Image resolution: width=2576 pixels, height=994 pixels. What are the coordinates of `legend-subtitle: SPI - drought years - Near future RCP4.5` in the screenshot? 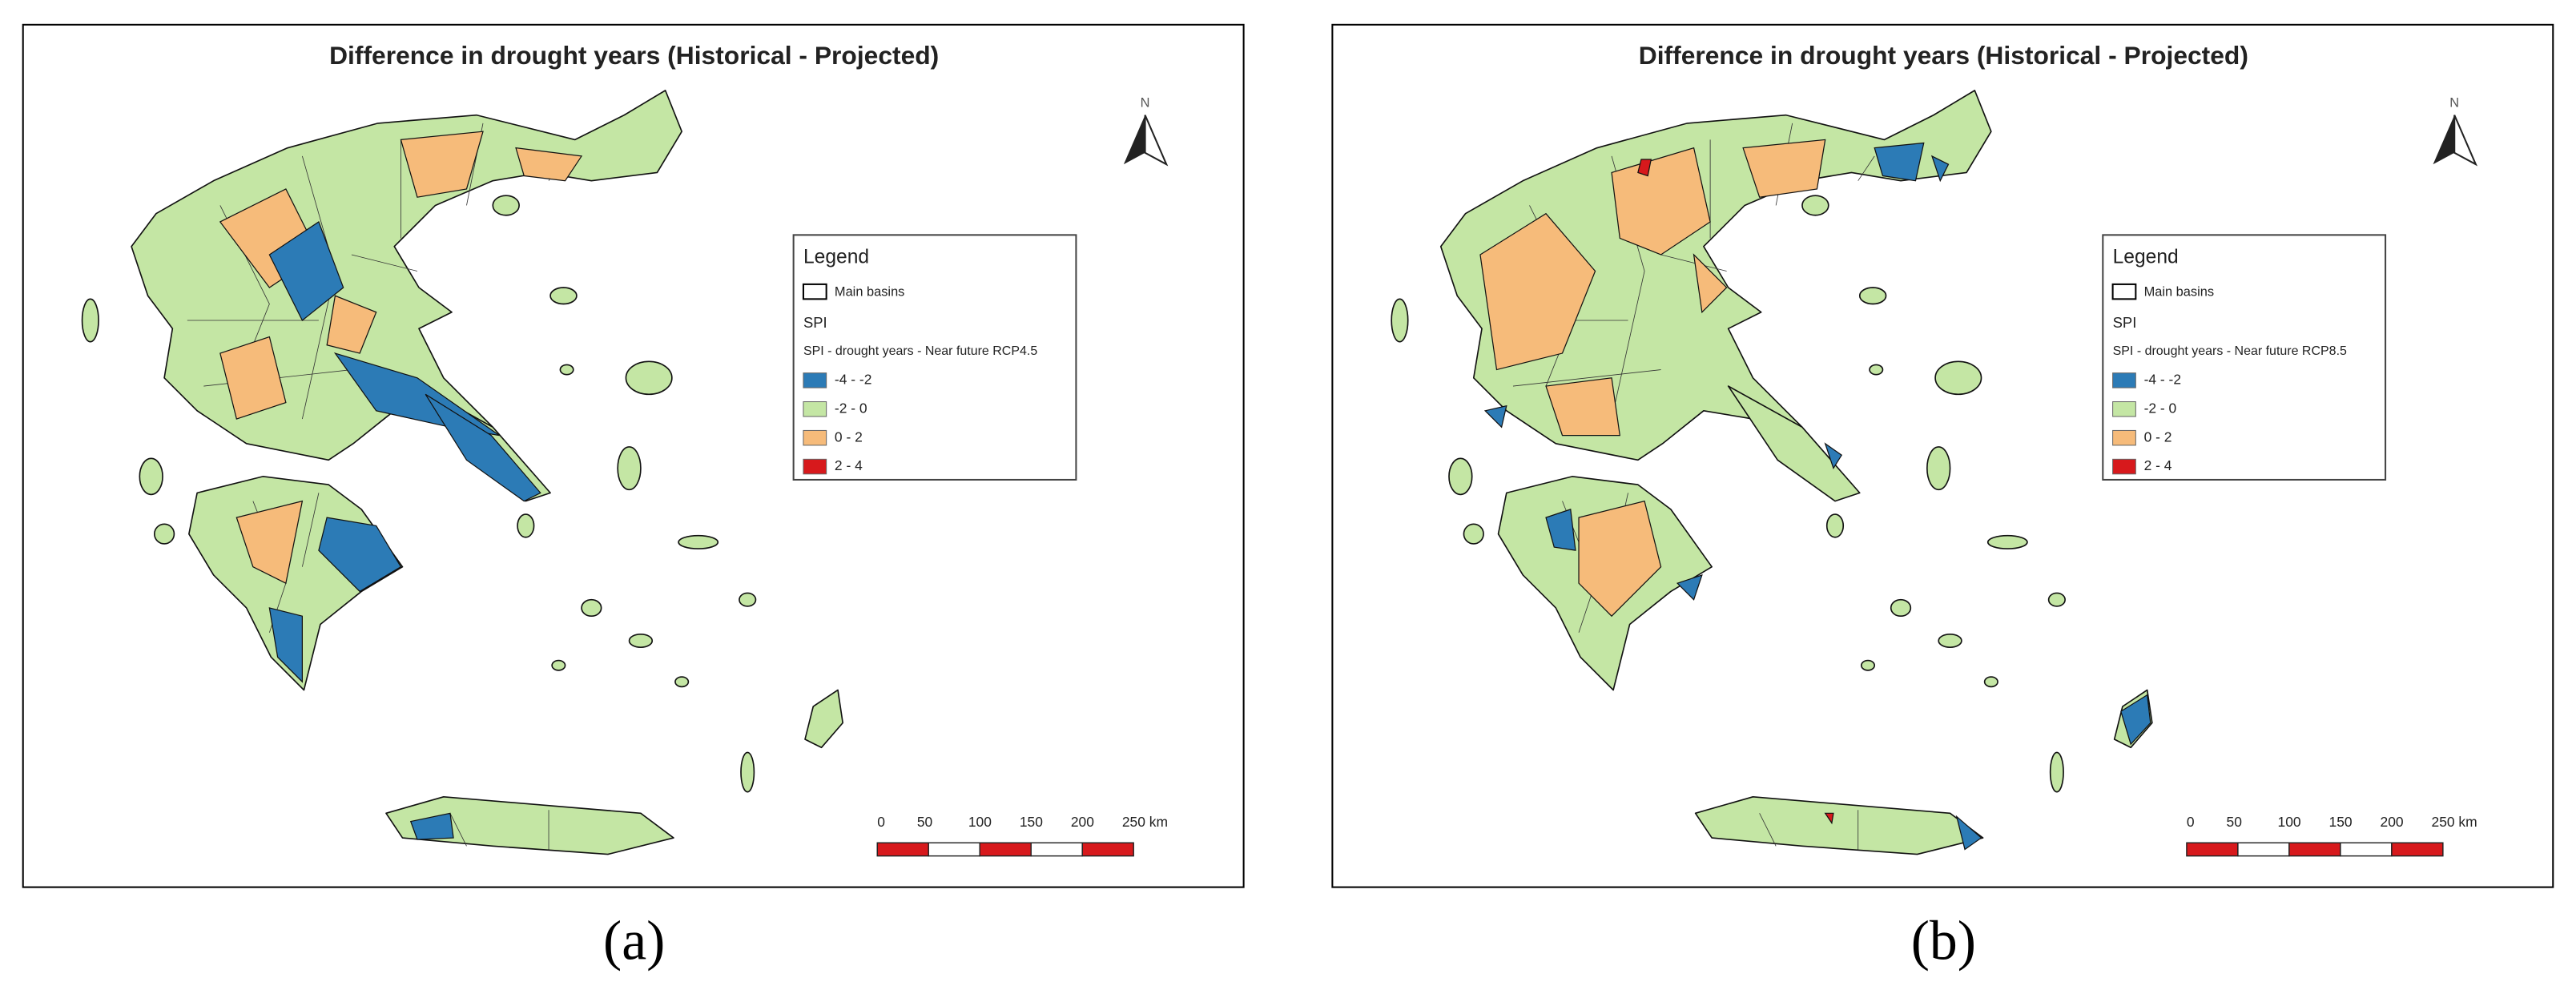 It's located at (920, 351).